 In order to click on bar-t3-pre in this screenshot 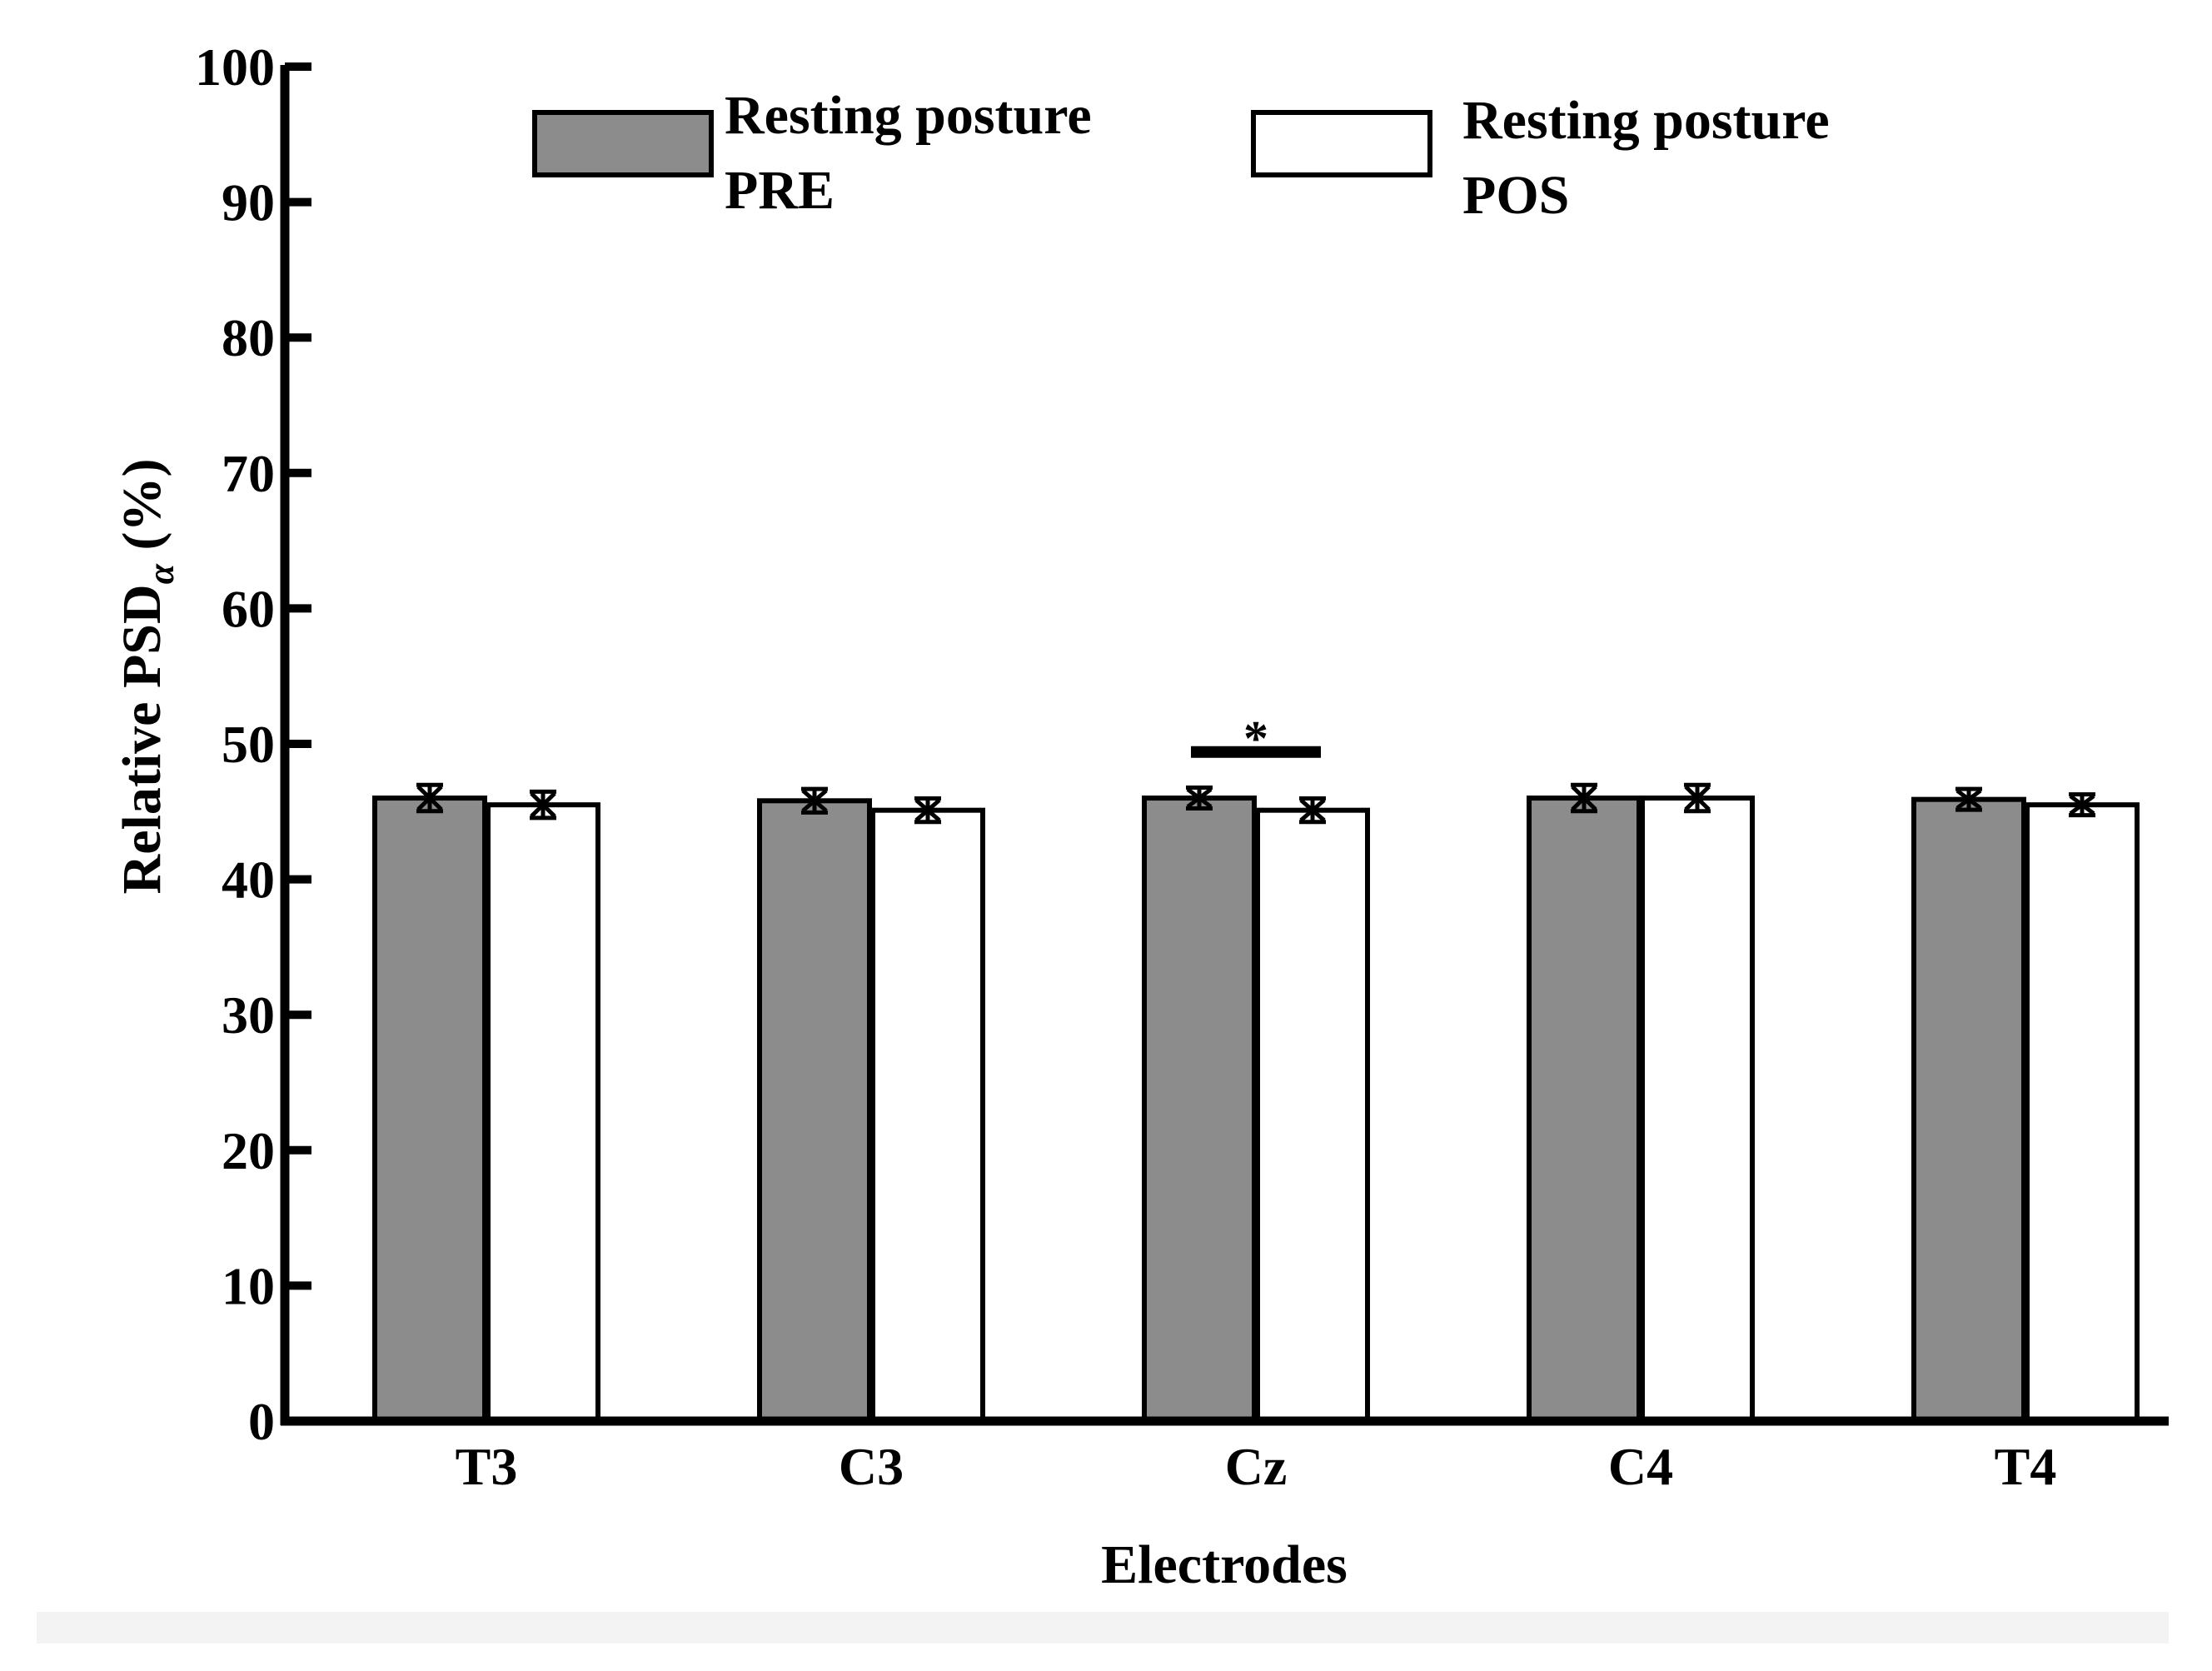, I will do `click(429, 1110)`.